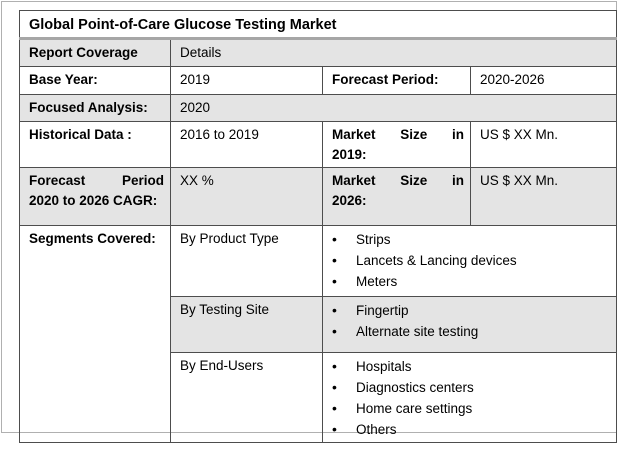 Image resolution: width=634 pixels, height=451 pixels. Describe the element at coordinates (393, 52) in the screenshot. I see `report-coverage-value: Details` at that location.